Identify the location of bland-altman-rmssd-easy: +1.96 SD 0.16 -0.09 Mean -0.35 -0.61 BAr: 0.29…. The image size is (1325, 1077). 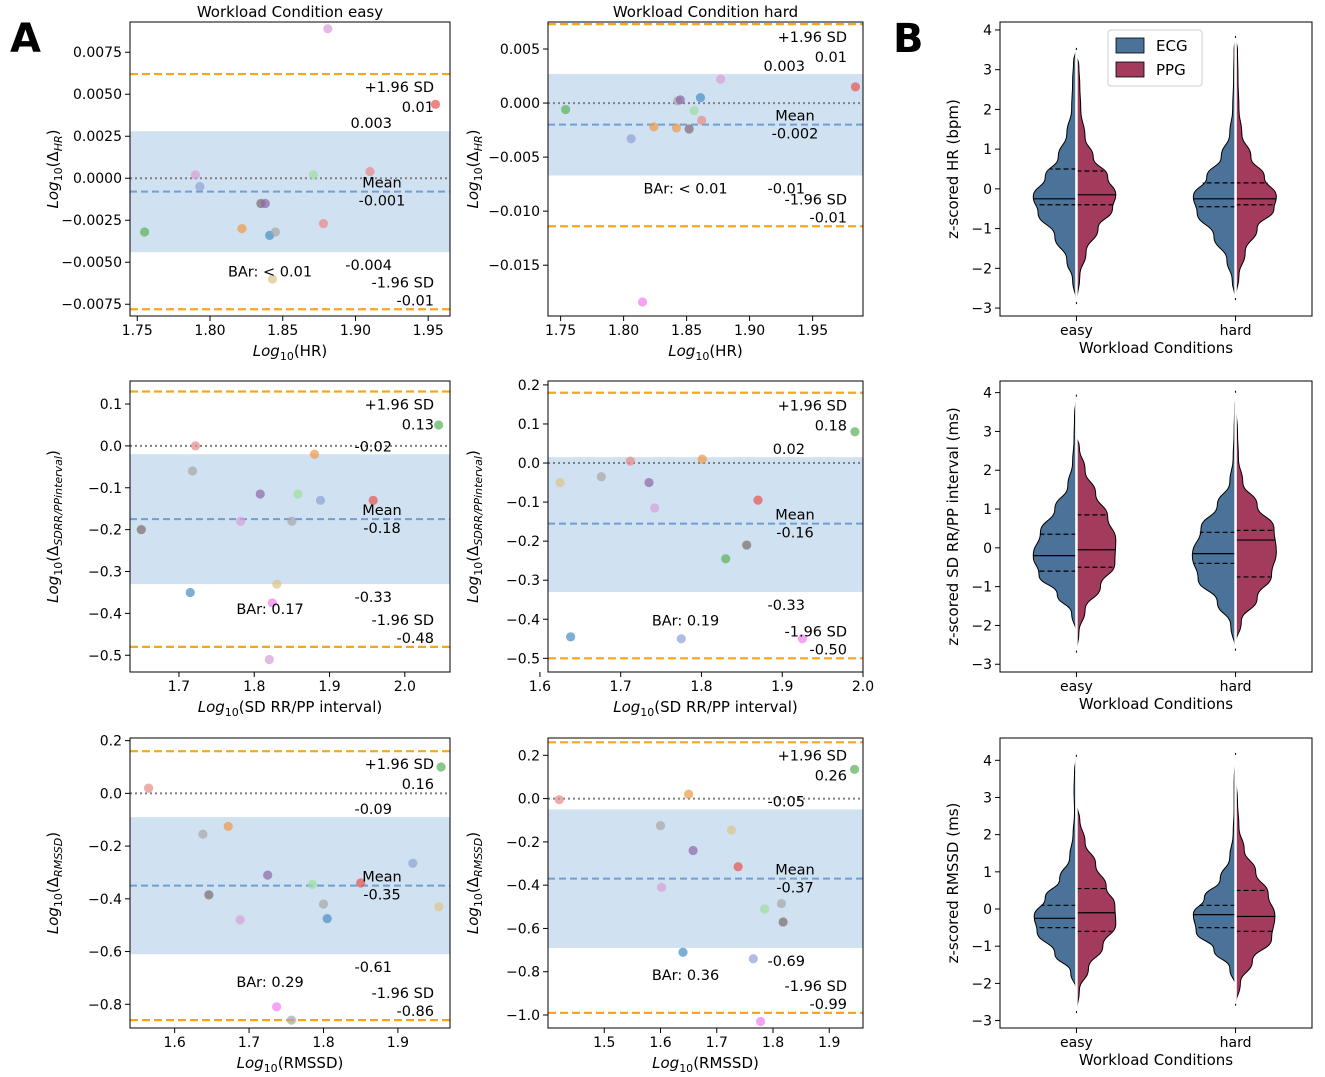
(247, 904).